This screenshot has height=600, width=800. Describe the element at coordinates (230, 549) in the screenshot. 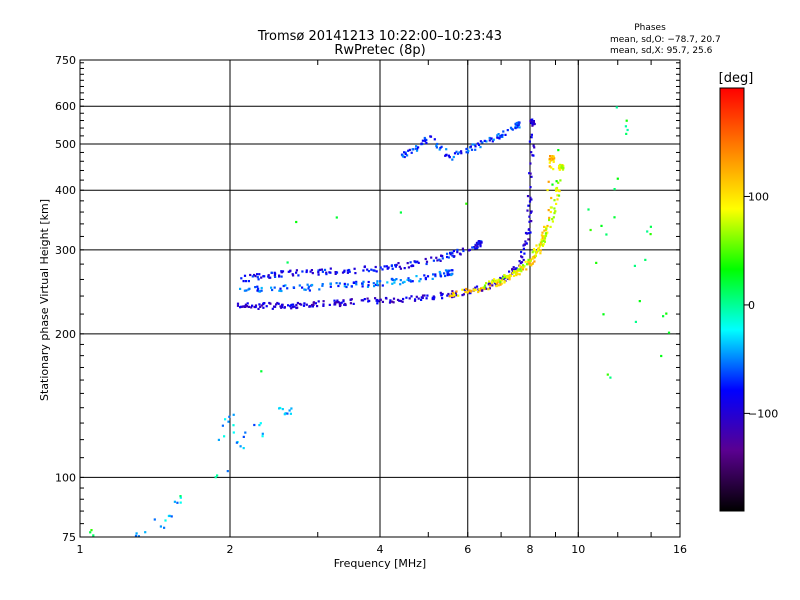

I see `x-tick-label: 2` at that location.